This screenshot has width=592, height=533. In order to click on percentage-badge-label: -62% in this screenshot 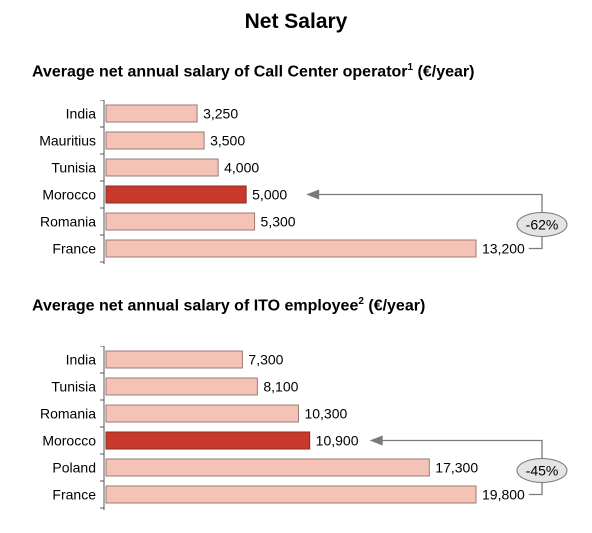, I will do `click(542, 225)`.